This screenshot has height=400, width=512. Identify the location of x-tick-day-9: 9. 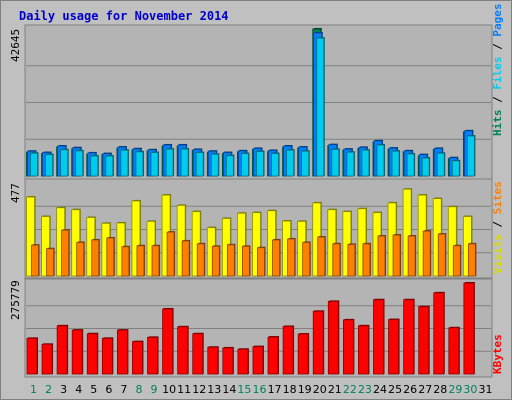
(154, 389).